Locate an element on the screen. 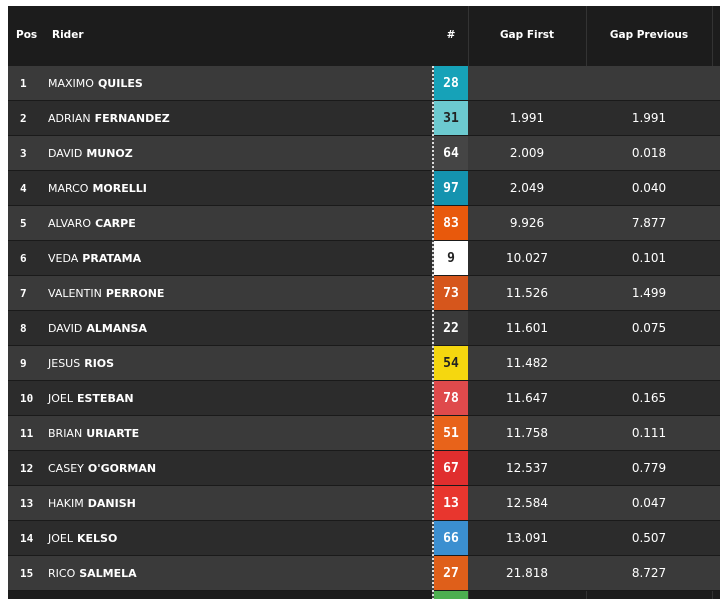  checkered-stripe is located at coordinates (433, 332).